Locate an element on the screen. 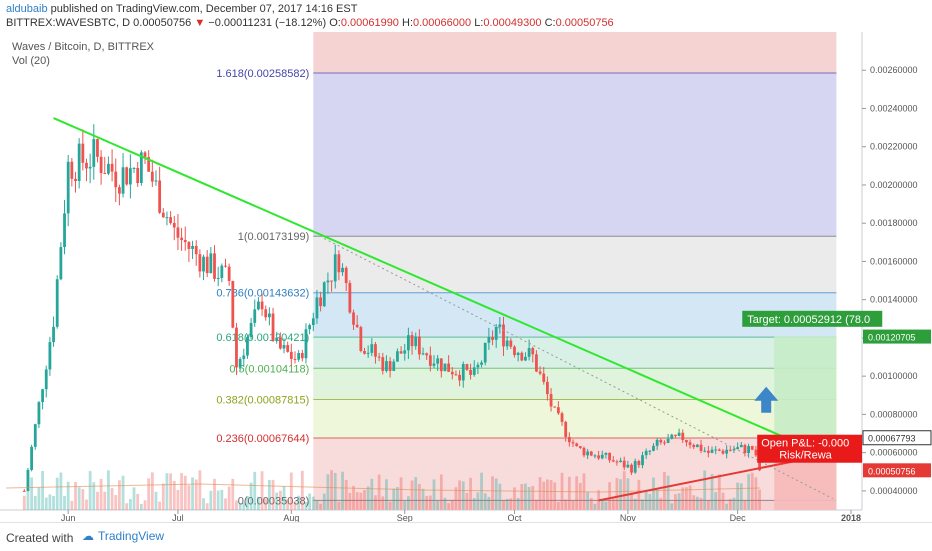 This screenshot has height=551, width=932. fib-label: 0.5(0.00104118) is located at coordinates (269, 369).